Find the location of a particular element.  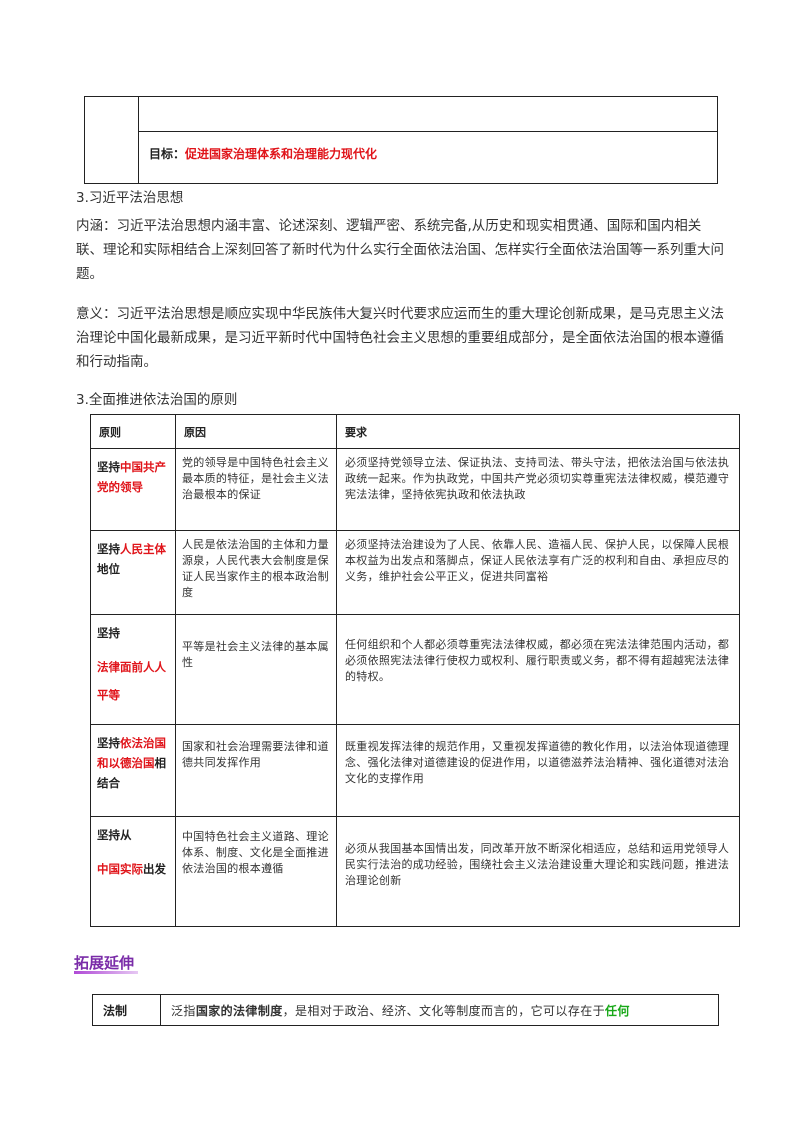

principle-key: 法律面前人人平等 is located at coordinates (131, 681).